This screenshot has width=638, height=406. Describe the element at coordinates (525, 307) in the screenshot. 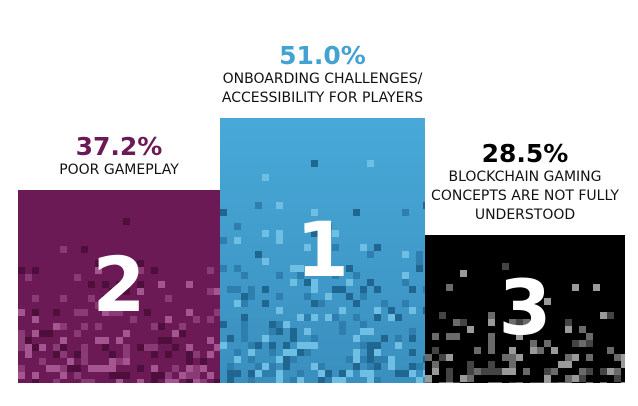

I see `rank-number: 3` at that location.